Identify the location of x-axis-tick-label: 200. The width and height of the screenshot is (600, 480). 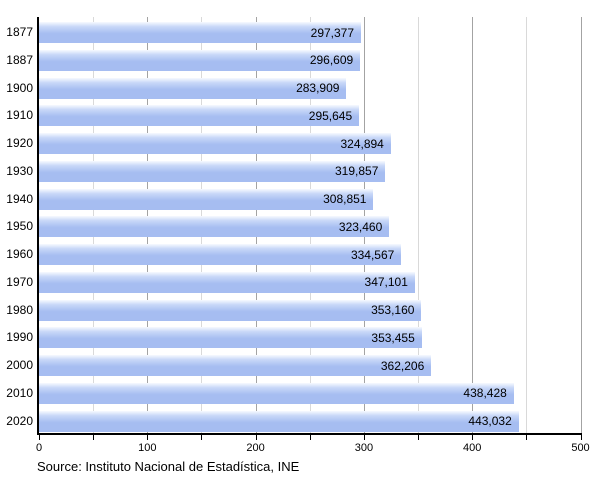
(255, 448).